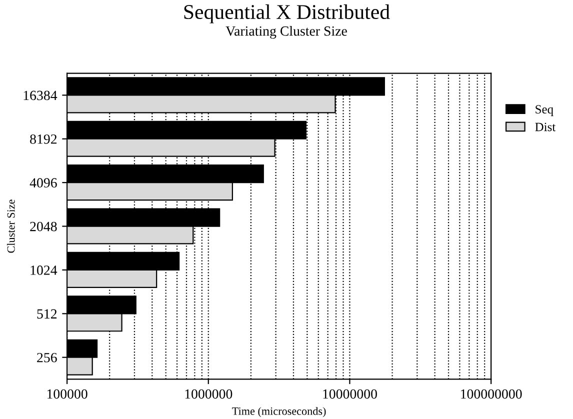  Describe the element at coordinates (44, 270) in the screenshot. I see `y-tick-label: 1024` at that location.